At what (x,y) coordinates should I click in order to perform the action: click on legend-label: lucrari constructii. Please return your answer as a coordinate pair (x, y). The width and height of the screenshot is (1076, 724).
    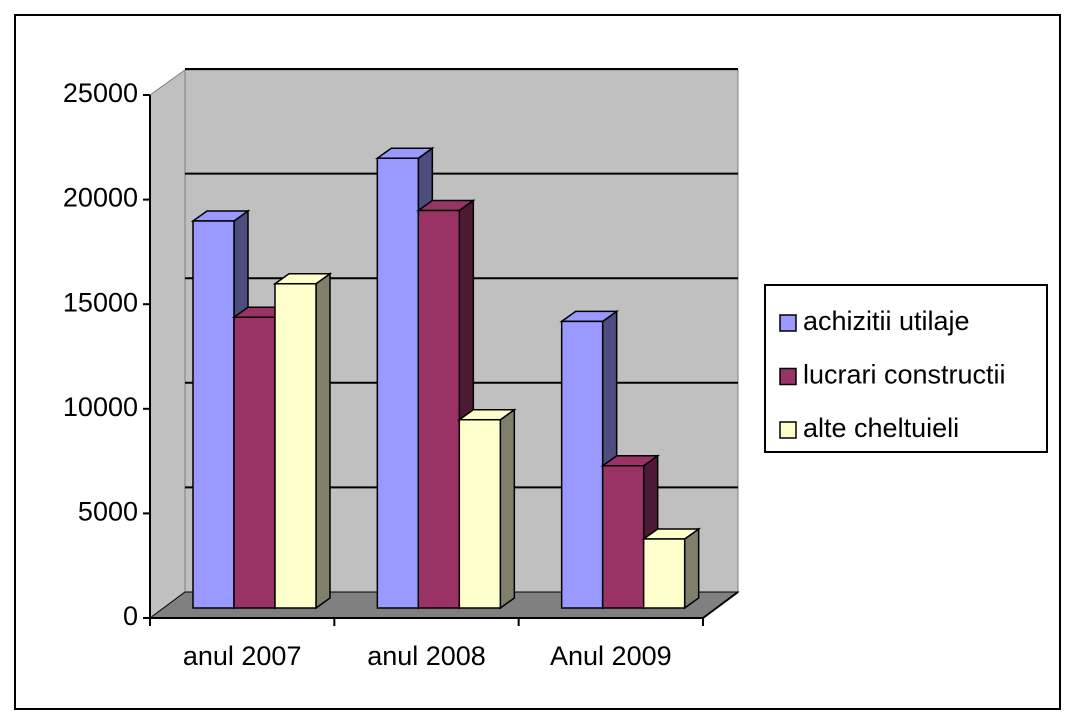
    Looking at the image, I should click on (904, 375).